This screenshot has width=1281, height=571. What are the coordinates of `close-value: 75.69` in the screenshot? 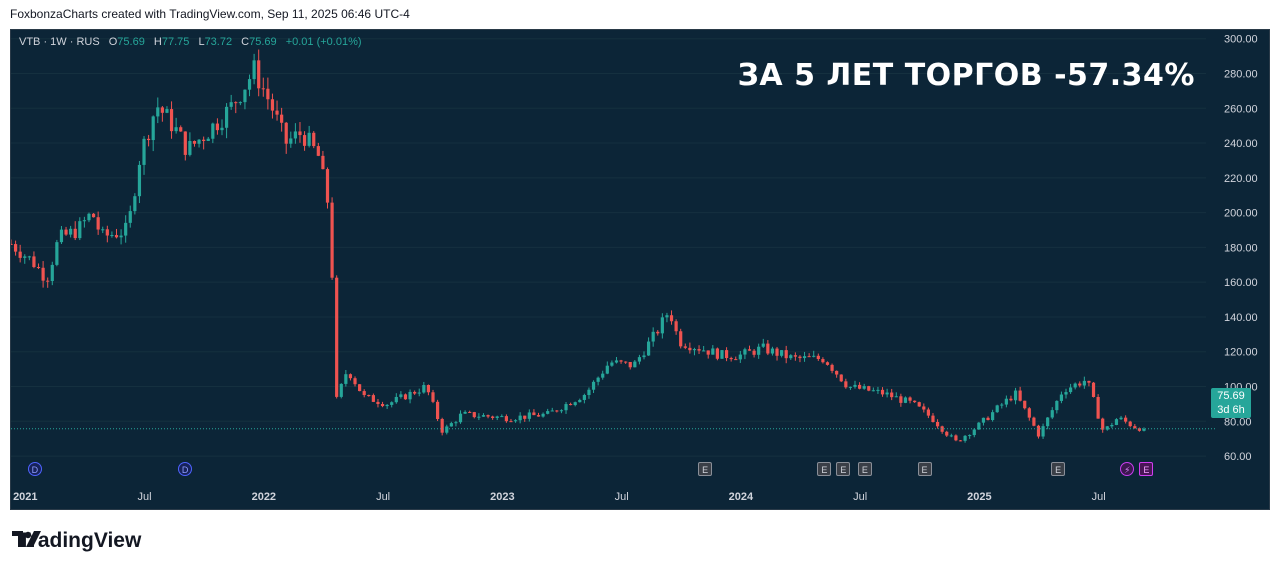 It's located at (263, 42).